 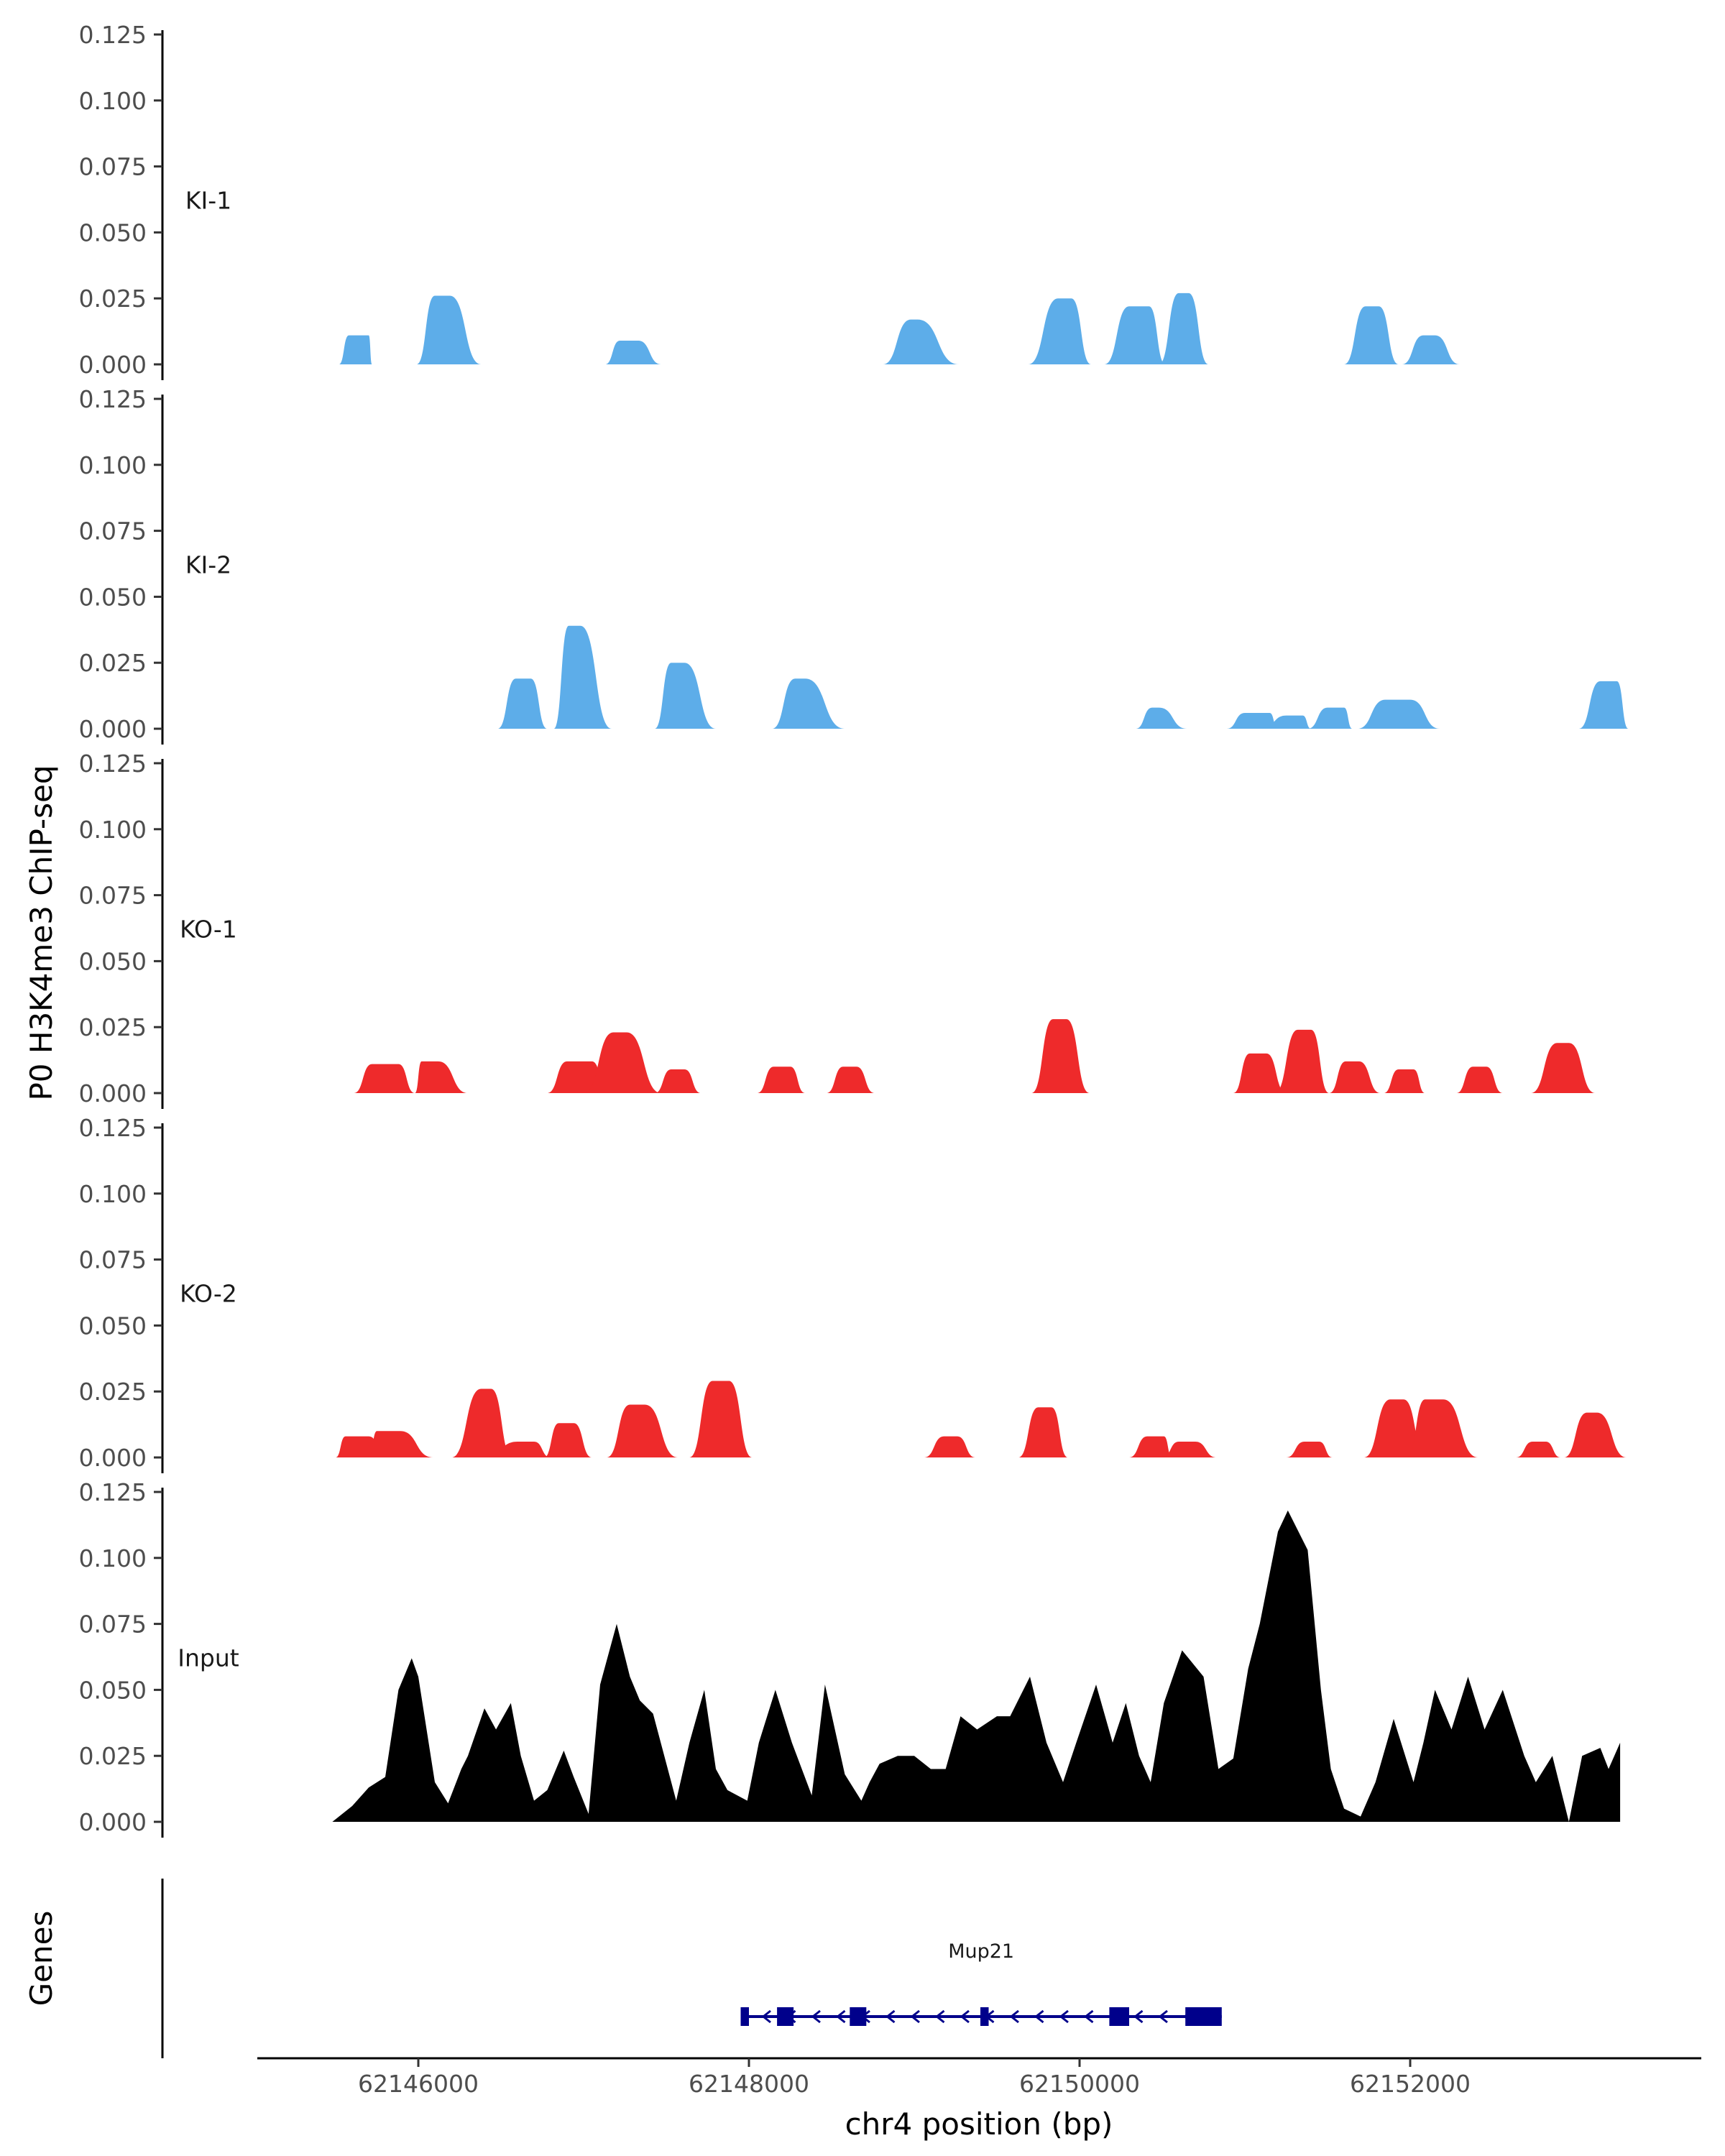 What do you see at coordinates (208, 929) in the screenshot?
I see `track-label: KO-1` at bounding box center [208, 929].